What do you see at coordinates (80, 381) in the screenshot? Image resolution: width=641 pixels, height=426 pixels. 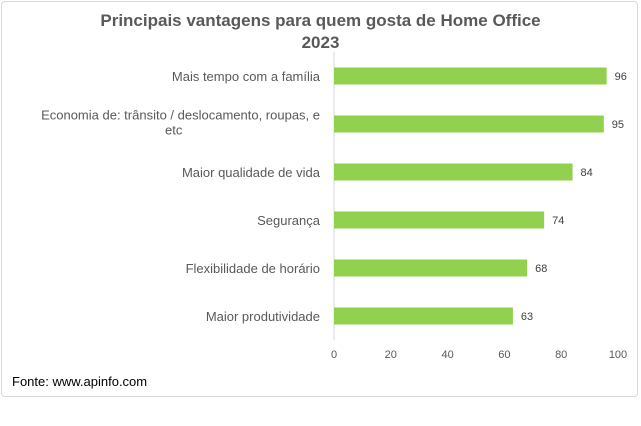 I see `source-note: Fonte: www.apinfo.com` at bounding box center [80, 381].